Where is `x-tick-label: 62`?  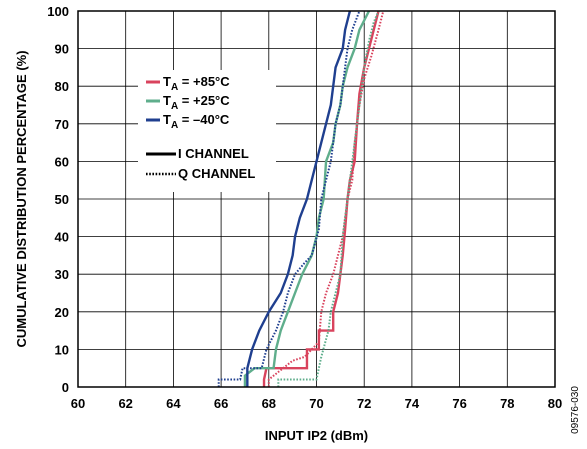
x-tick-label: 62 is located at coordinates (125, 403).